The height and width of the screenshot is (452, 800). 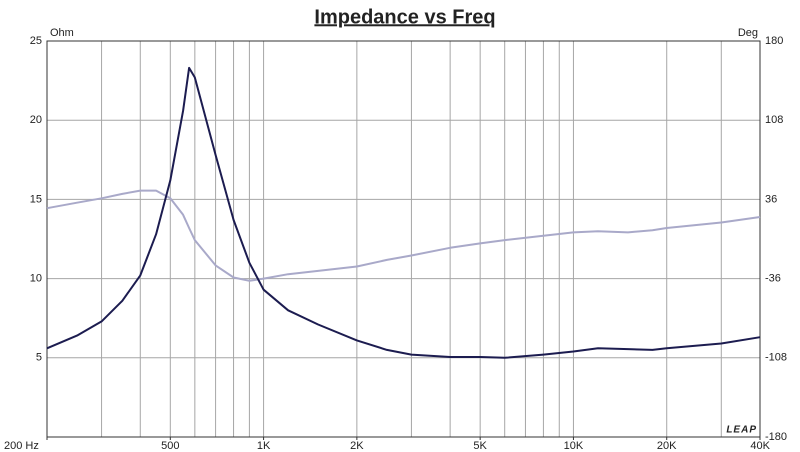 What do you see at coordinates (776, 358) in the screenshot?
I see `y2-tick-label: -108` at bounding box center [776, 358].